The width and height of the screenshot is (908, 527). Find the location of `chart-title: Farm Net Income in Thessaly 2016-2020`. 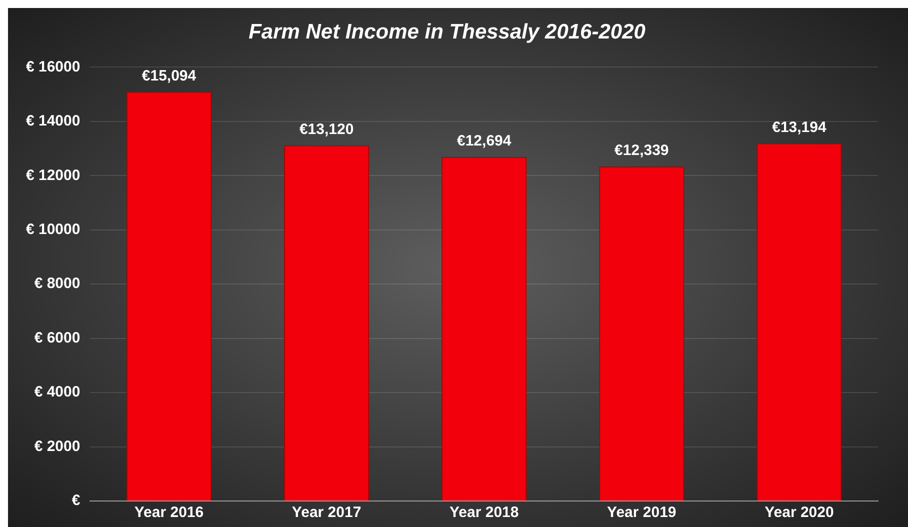

chart-title: Farm Net Income in Thessaly 2016-2020 is located at coordinates (447, 32).